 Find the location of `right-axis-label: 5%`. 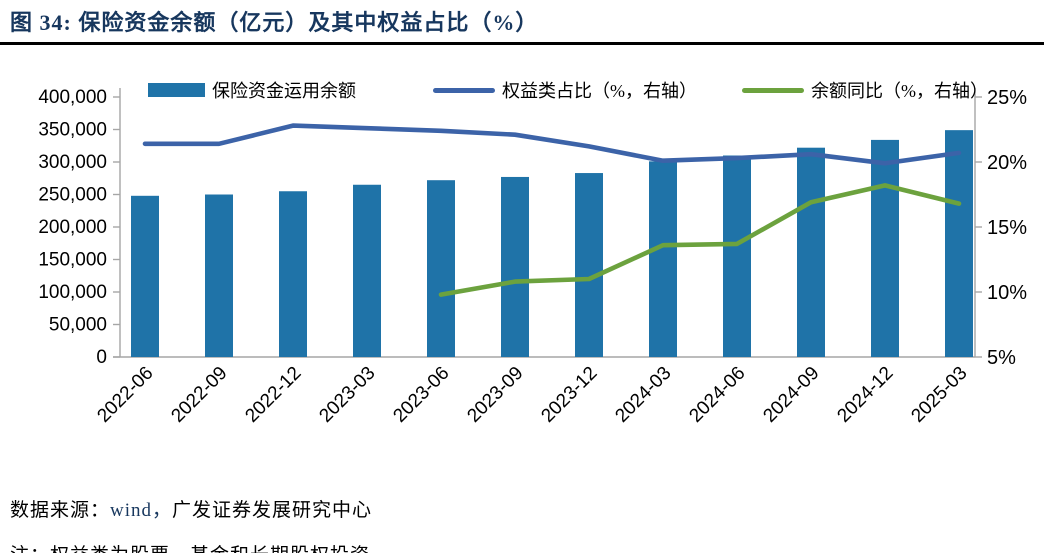

right-axis-label: 5% is located at coordinates (1001, 358).